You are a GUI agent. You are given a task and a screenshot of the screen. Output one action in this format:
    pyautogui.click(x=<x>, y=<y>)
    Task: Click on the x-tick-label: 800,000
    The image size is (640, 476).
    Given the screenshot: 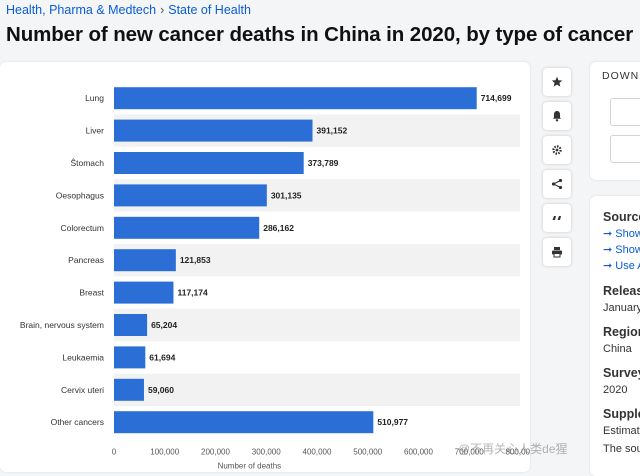 What is the action you would take?
    pyautogui.click(x=518, y=451)
    